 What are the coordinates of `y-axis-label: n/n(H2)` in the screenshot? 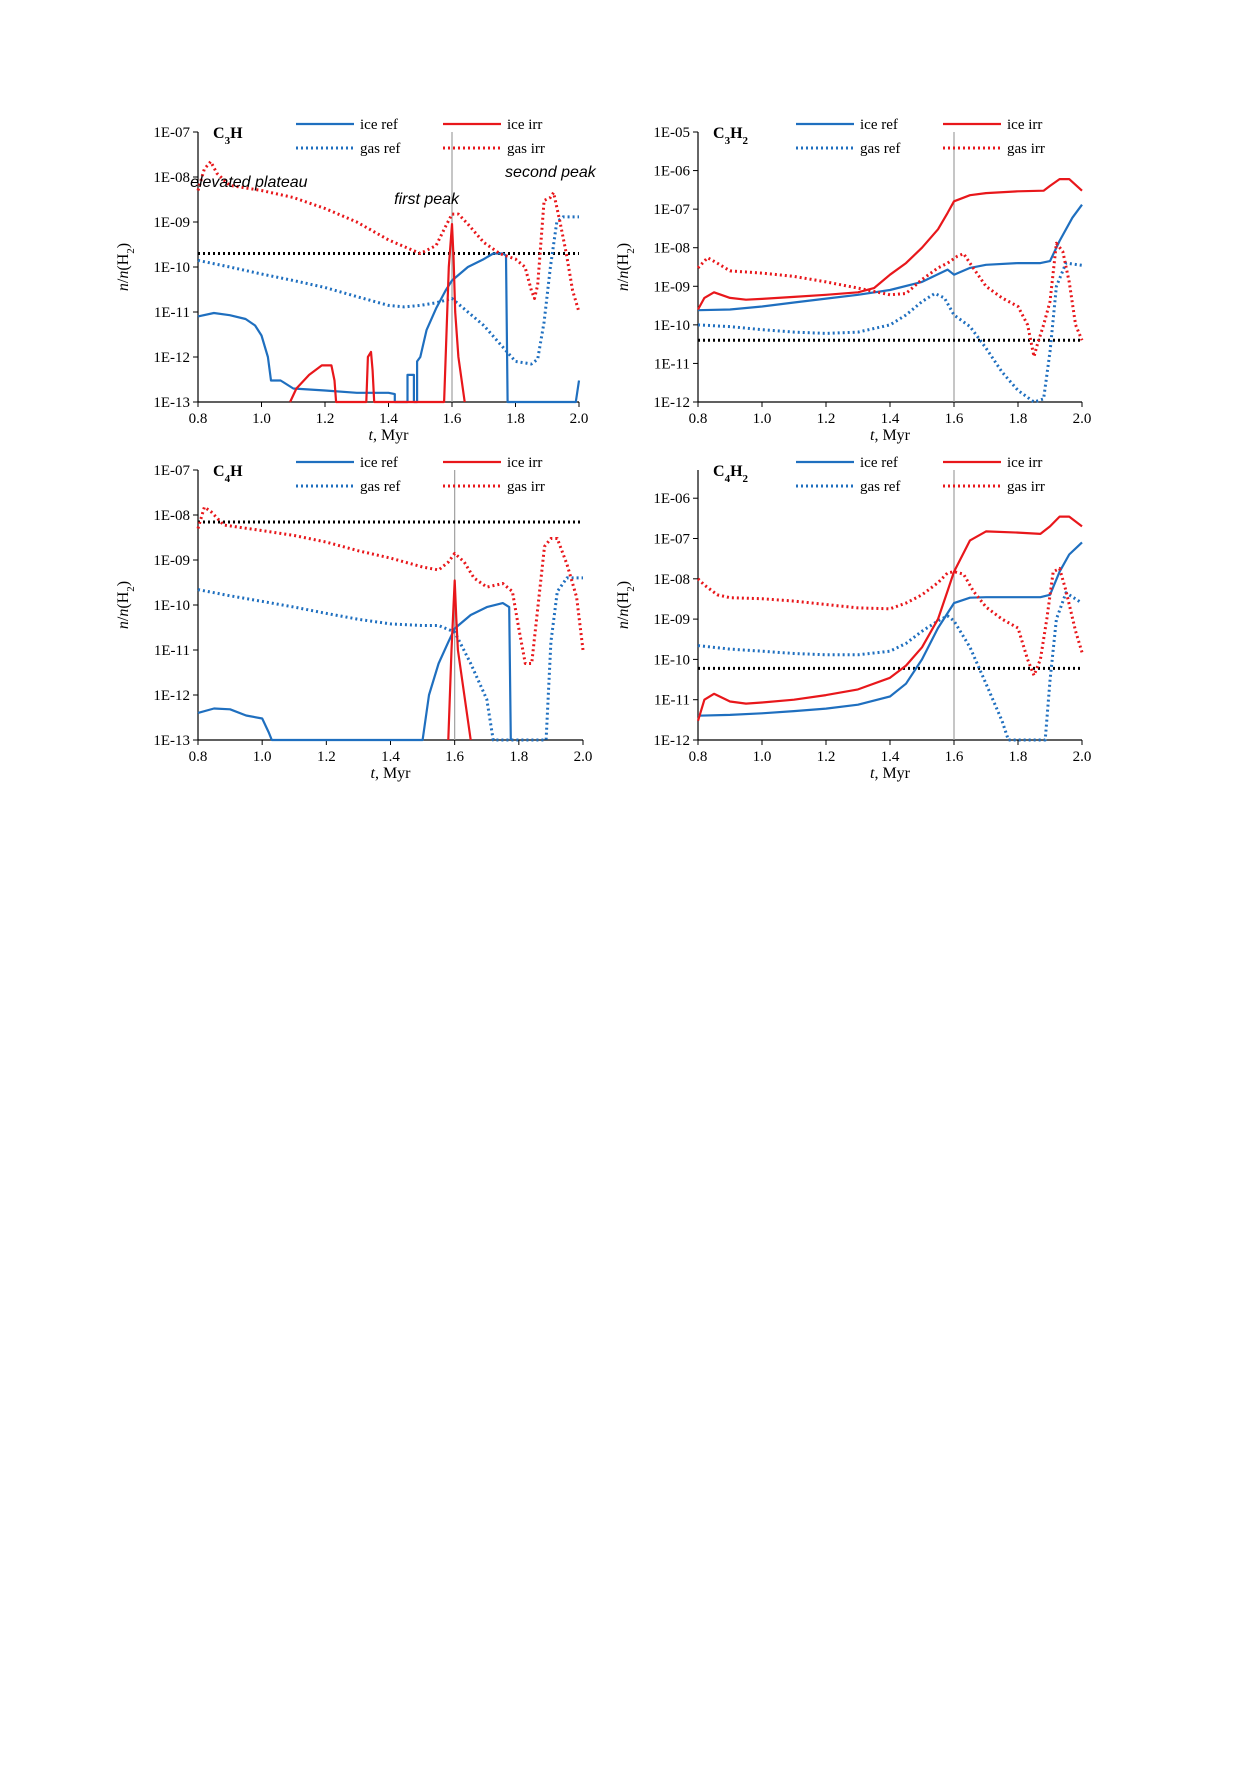 It's located at (626, 267).